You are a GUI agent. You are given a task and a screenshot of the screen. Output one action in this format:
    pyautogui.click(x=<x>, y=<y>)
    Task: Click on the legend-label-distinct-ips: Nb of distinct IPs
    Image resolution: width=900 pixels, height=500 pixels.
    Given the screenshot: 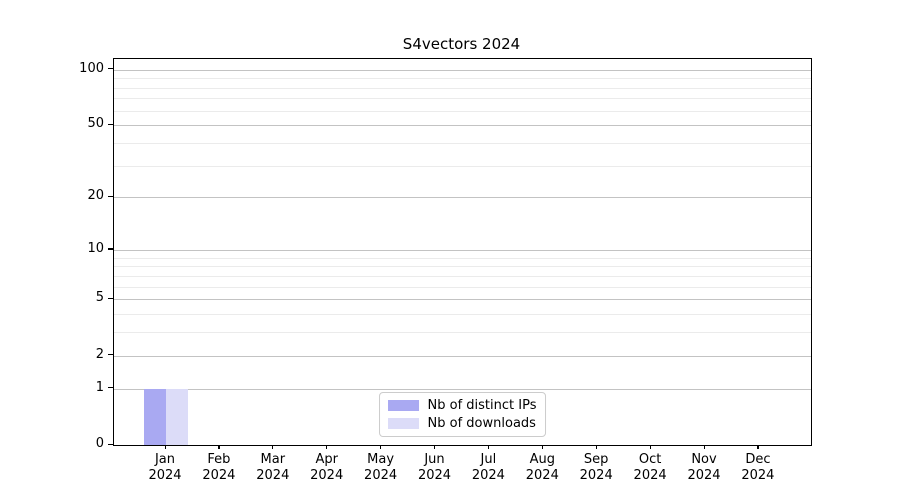 What is the action you would take?
    pyautogui.click(x=482, y=405)
    